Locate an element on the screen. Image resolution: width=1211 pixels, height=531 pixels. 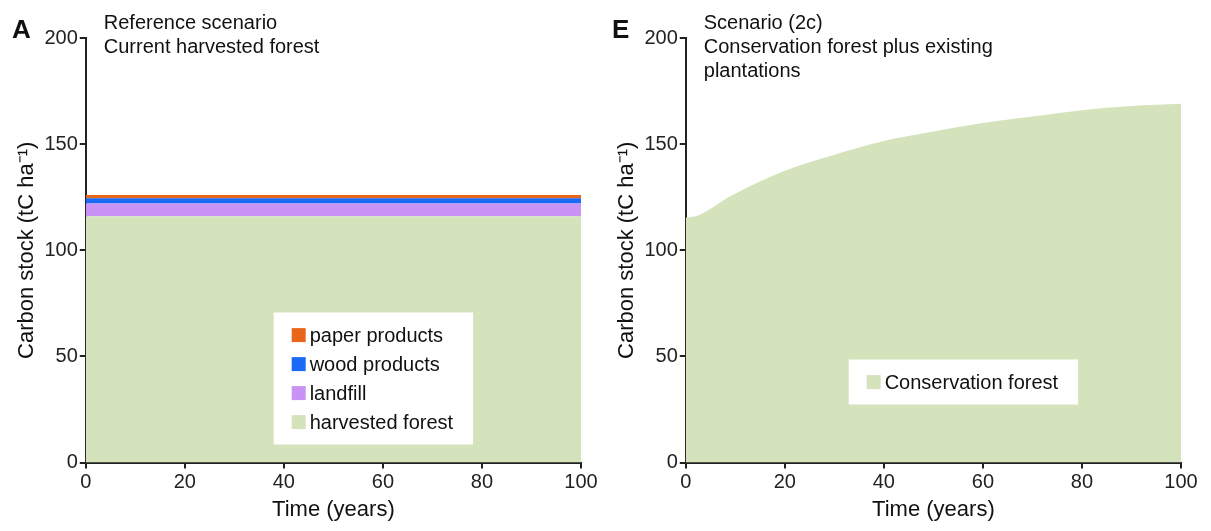
text: E is located at coordinates (621, 29).